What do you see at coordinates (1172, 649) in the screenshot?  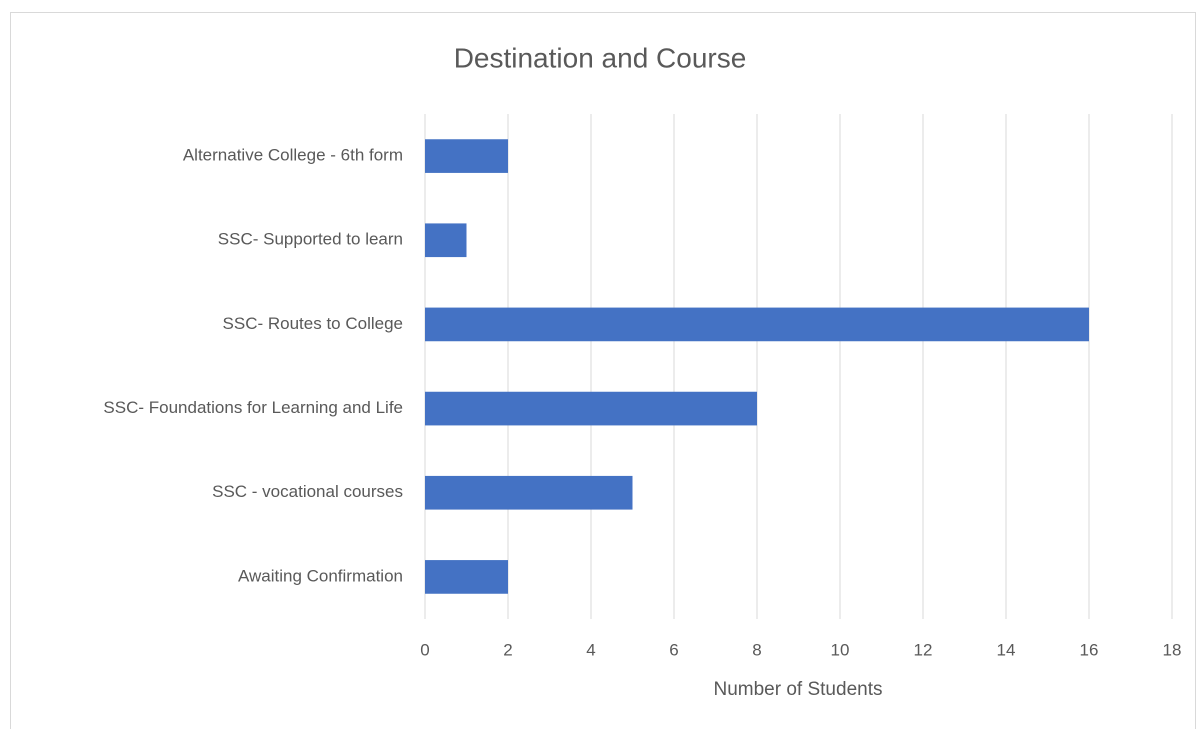 I see `x-tick-label: 18` at bounding box center [1172, 649].